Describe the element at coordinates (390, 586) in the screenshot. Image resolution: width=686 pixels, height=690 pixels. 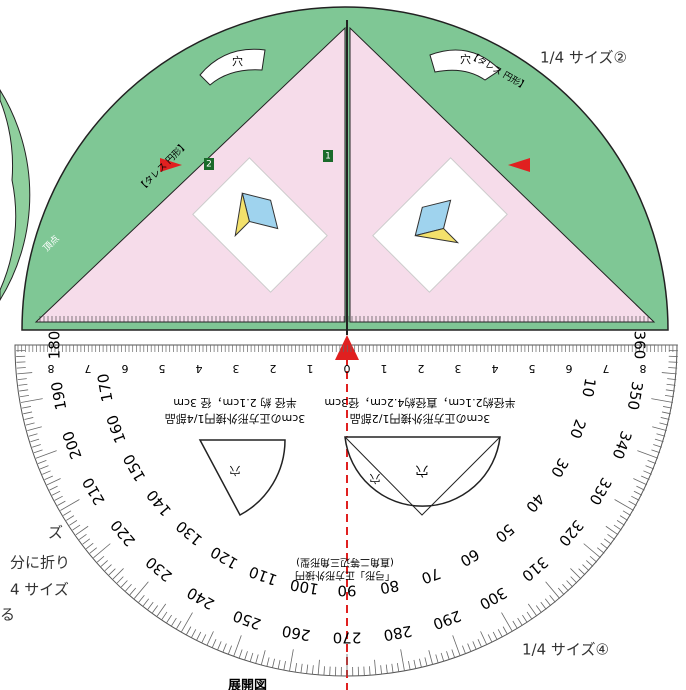
I see `angle-label: 80` at that location.